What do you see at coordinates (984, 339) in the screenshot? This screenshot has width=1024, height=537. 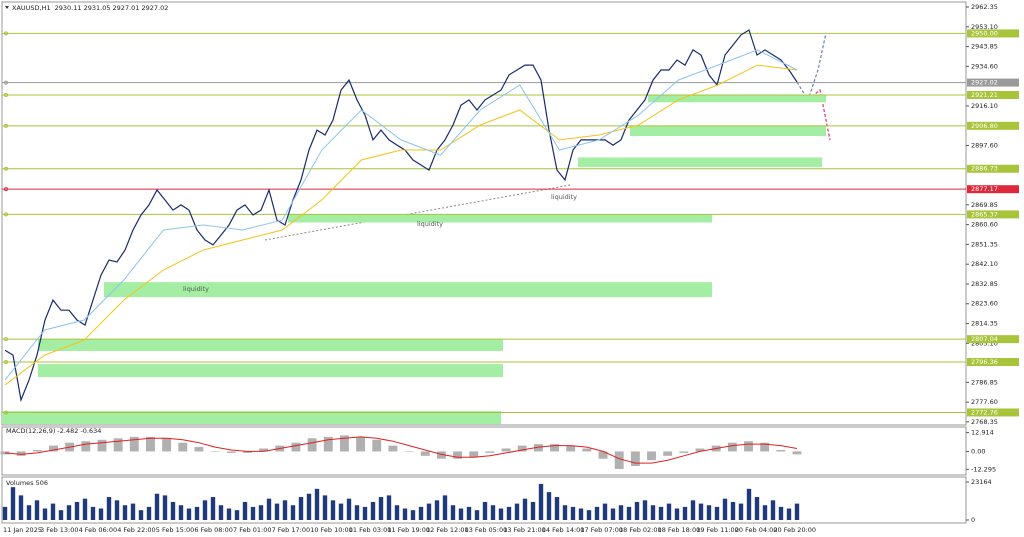 I see `level-label: 2807.04` at bounding box center [984, 339].